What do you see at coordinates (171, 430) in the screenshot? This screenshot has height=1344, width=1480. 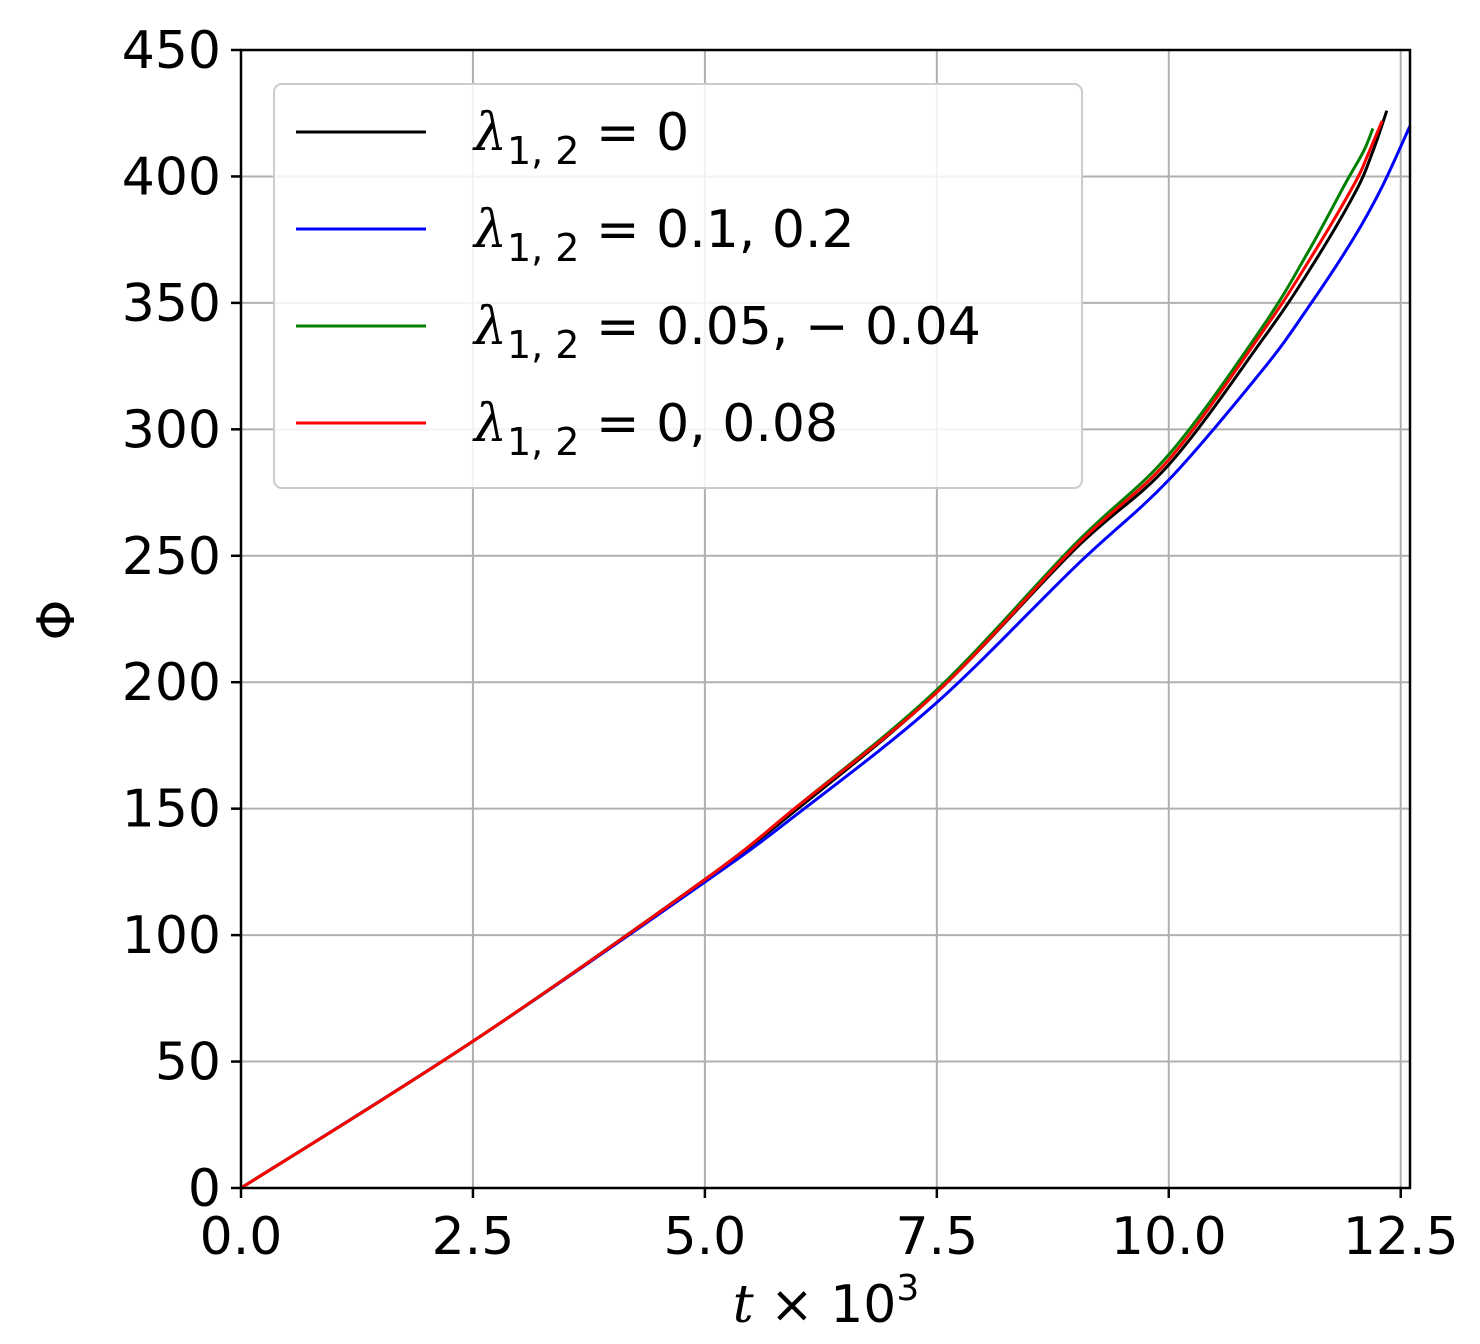 I see `y-tick-label: 300` at bounding box center [171, 430].